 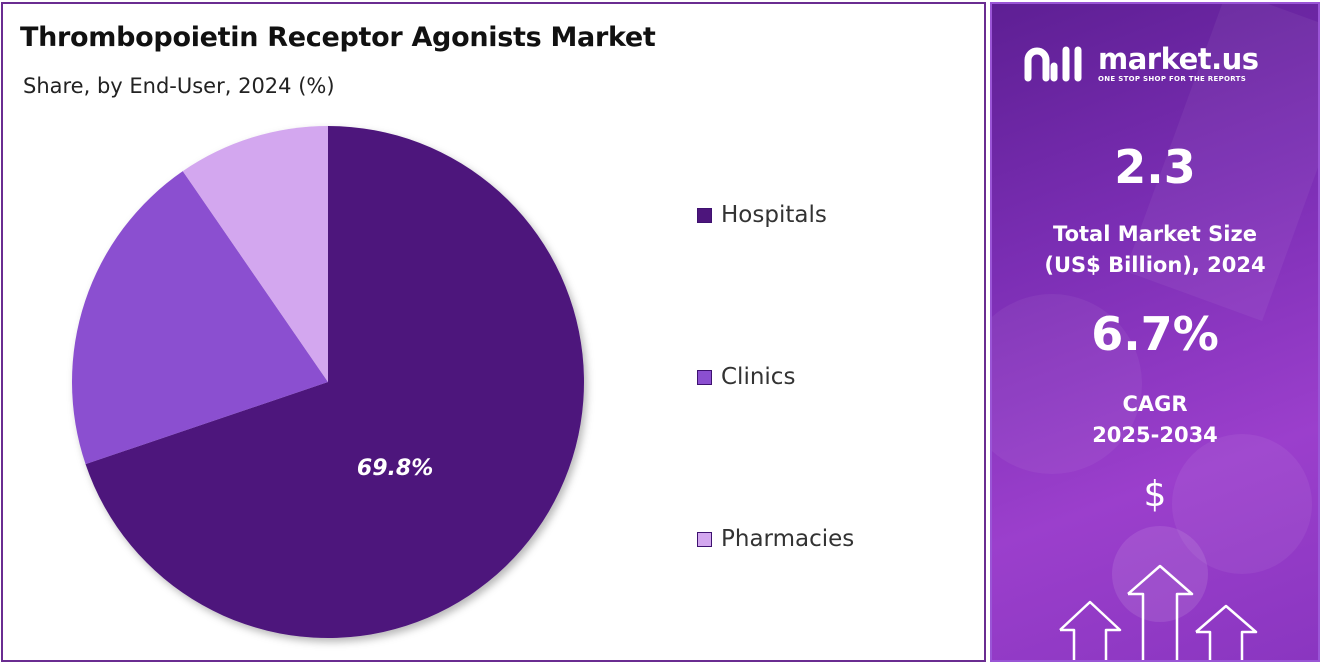 I want to click on chart-subtitle: Share, by End-User, 2024 (%), so click(x=179, y=86).